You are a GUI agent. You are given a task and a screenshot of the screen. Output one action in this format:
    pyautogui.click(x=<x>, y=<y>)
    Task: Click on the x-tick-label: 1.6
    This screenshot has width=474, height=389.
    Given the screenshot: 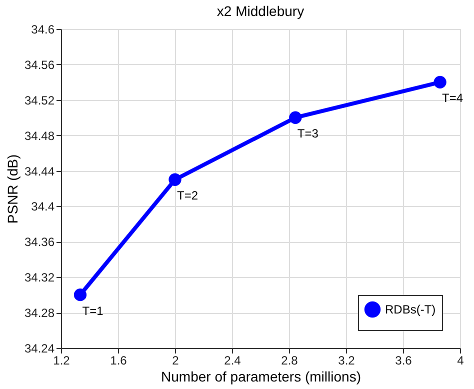 What is the action you would take?
    pyautogui.click(x=119, y=361)
    